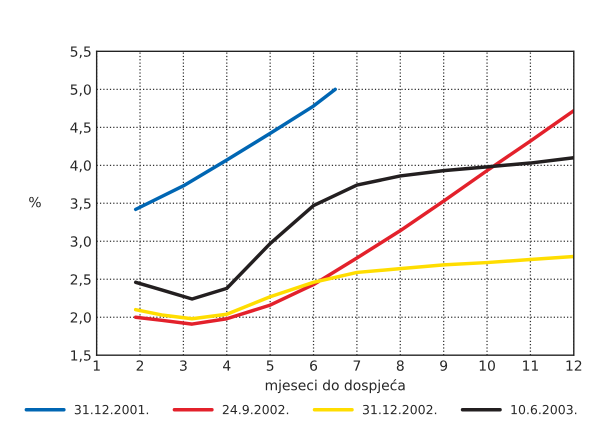  What do you see at coordinates (80, 280) in the screenshot?
I see `y-tick-label: 2,5` at bounding box center [80, 280].